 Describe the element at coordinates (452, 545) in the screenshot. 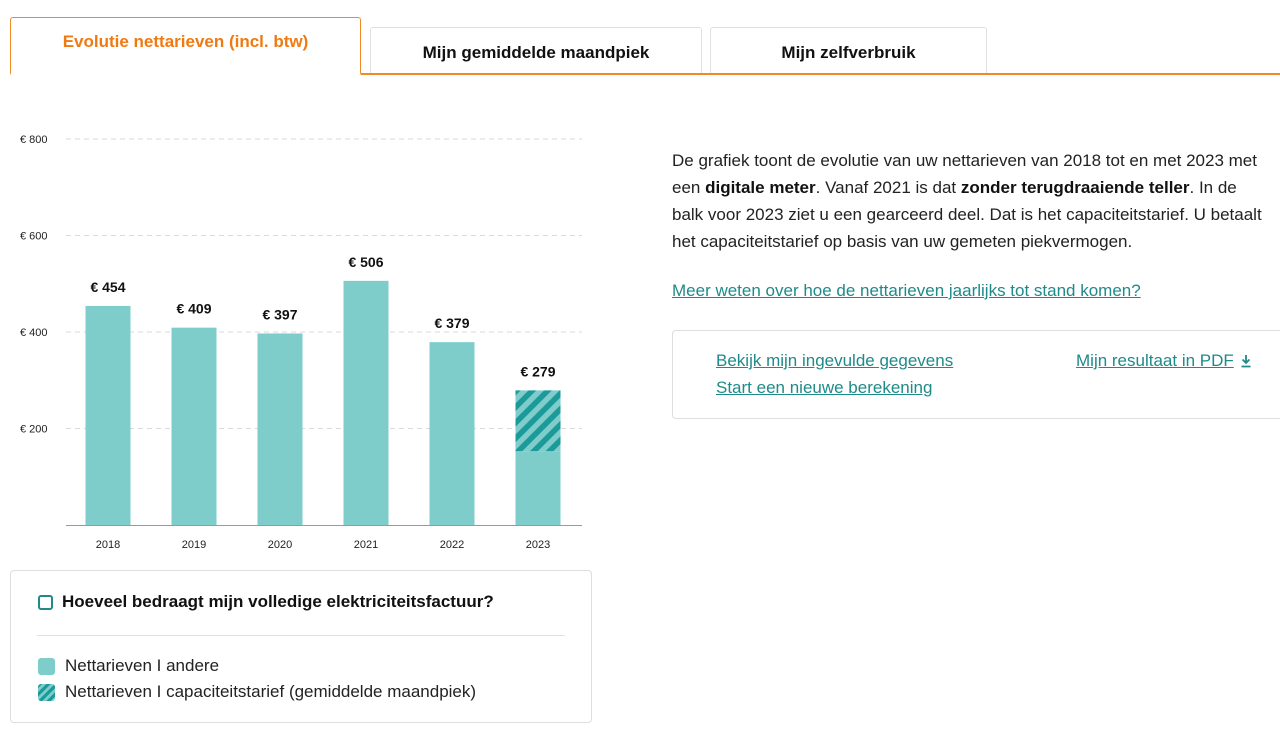

I see `x-tick-label: 2022` at that location.